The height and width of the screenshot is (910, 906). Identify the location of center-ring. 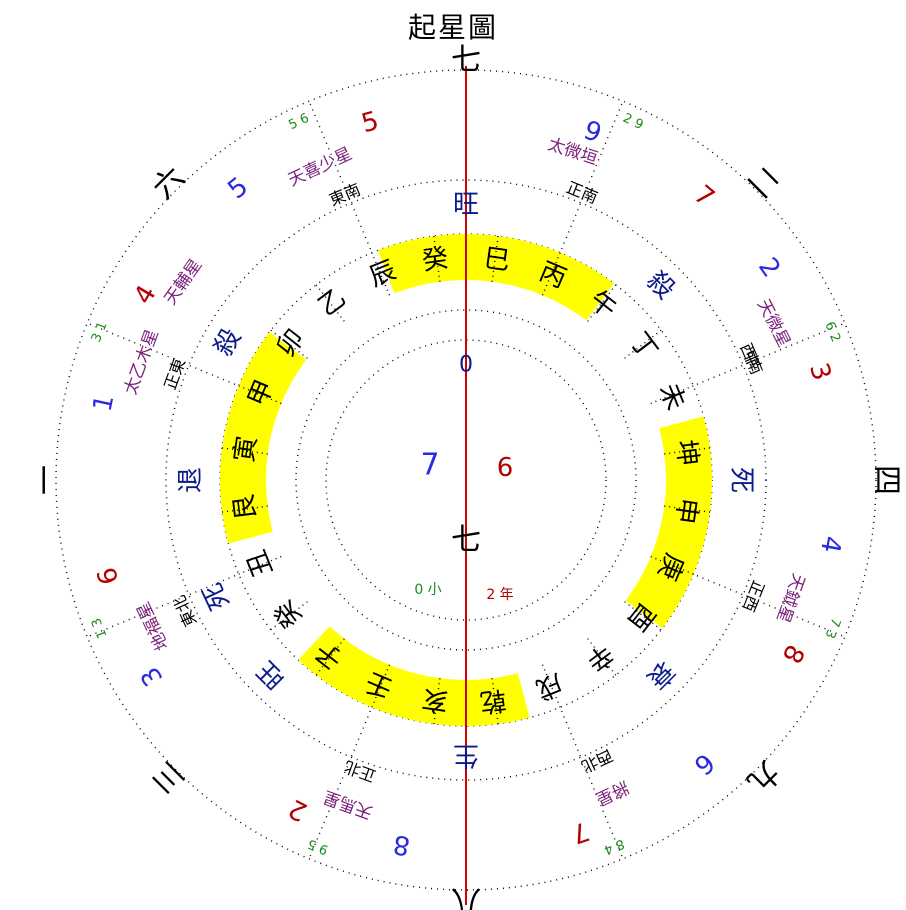
(466, 480).